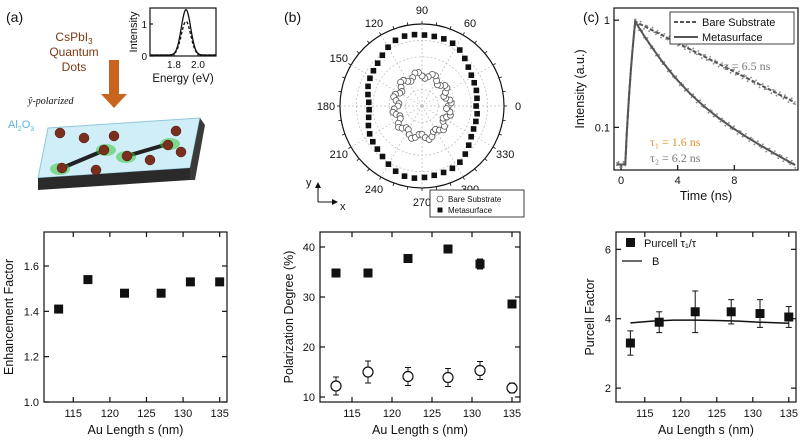  Describe the element at coordinates (591, 17) in the screenshot. I see `panel-label-c: (c)` at that location.